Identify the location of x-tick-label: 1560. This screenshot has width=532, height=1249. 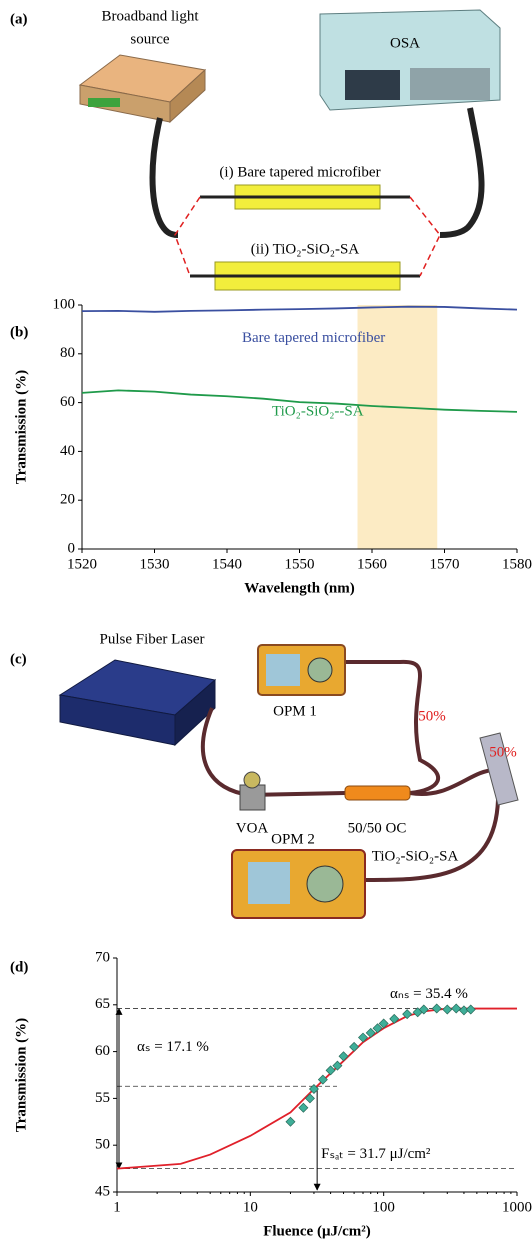
(372, 564).